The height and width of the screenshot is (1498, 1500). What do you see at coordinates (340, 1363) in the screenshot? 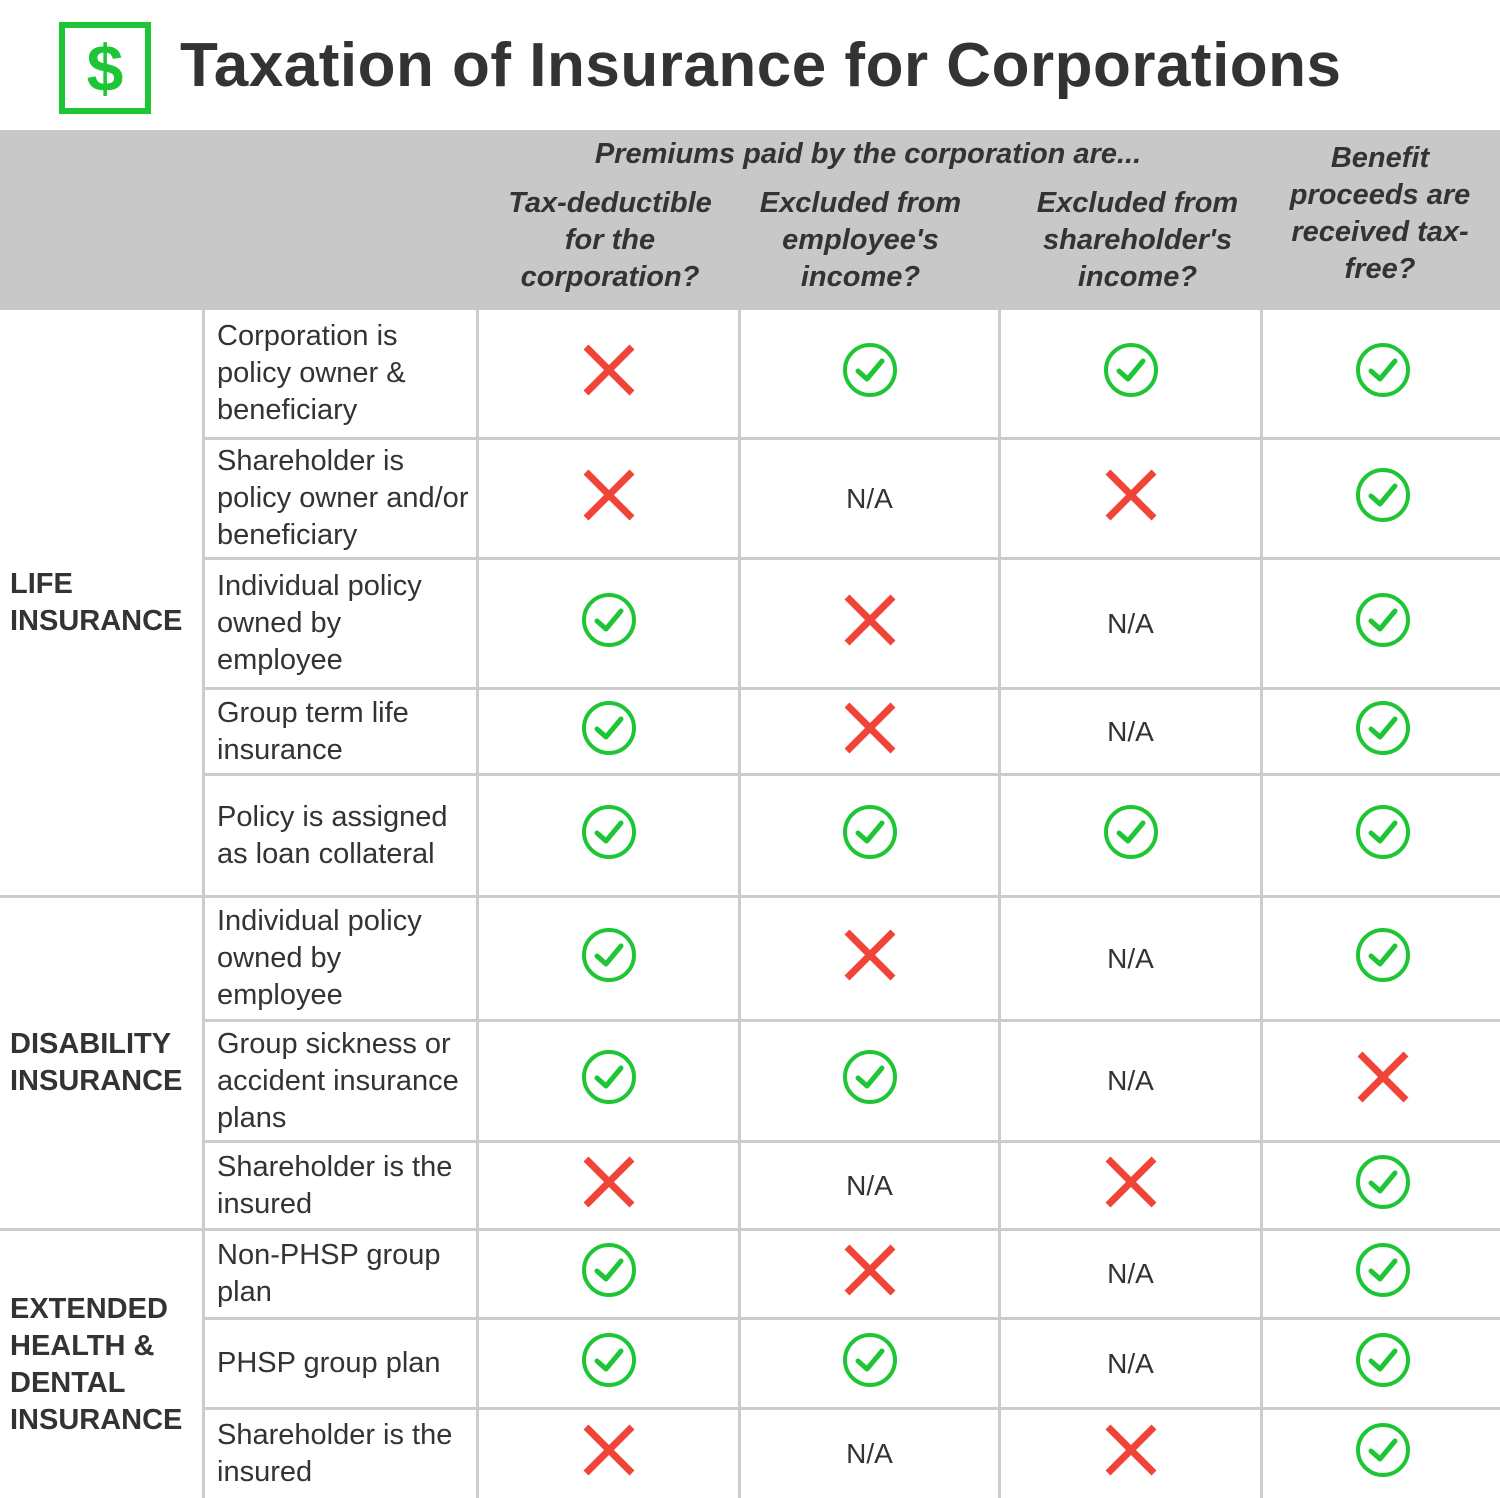
I see `row-label: PHSP group plan` at bounding box center [340, 1363].